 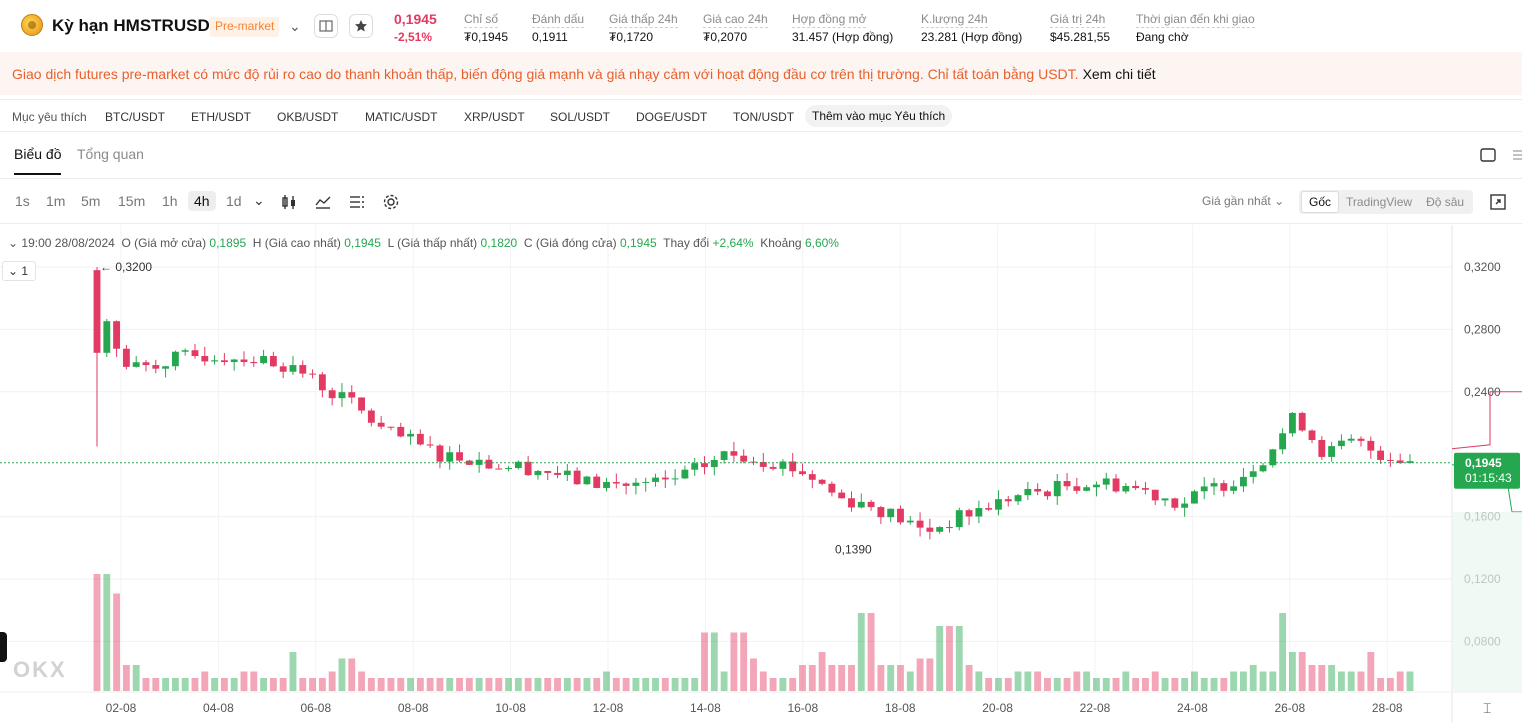 I want to click on drawing-tools-icon, so click(x=357, y=202).